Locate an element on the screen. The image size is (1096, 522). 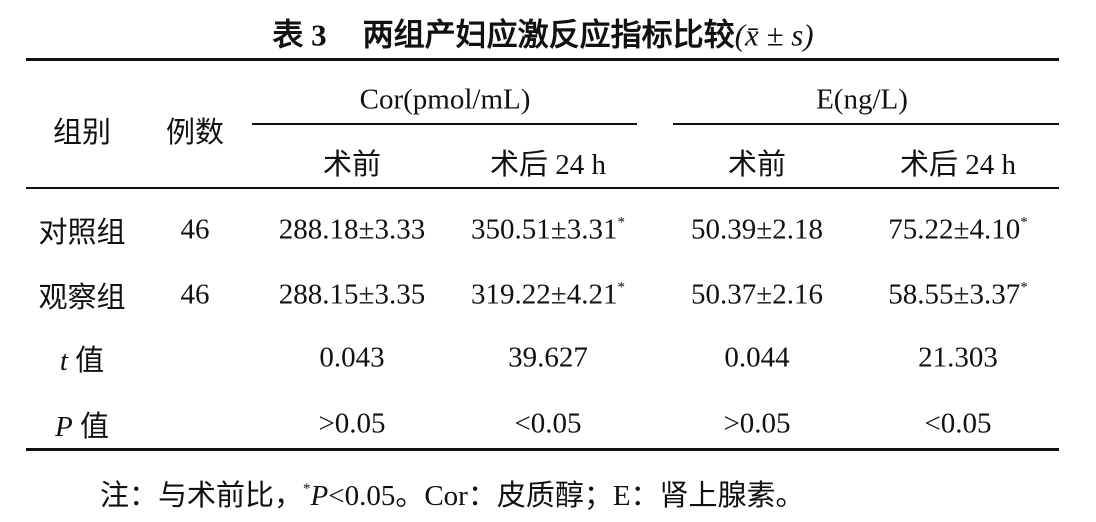
note-sup: * is located at coordinates (307, 489).